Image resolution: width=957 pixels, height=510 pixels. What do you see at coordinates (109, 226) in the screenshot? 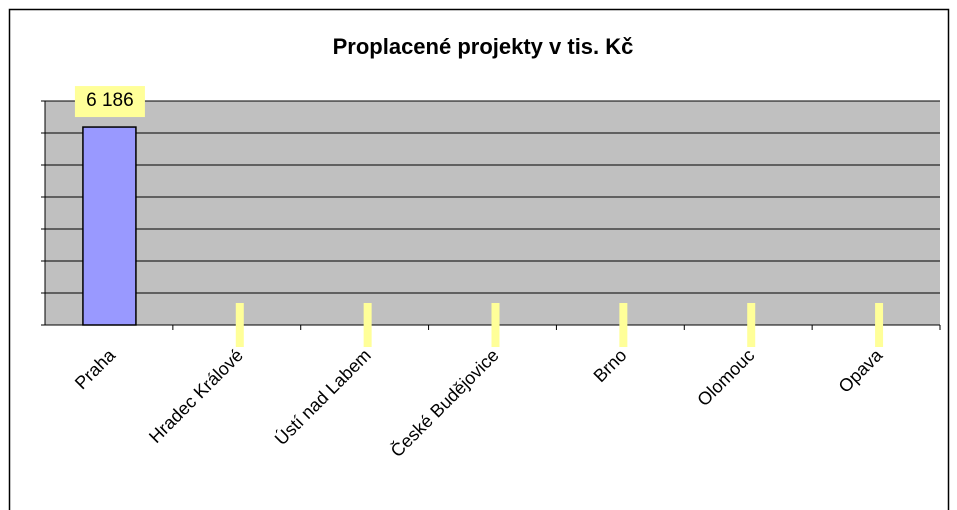
I see `bar` at bounding box center [109, 226].